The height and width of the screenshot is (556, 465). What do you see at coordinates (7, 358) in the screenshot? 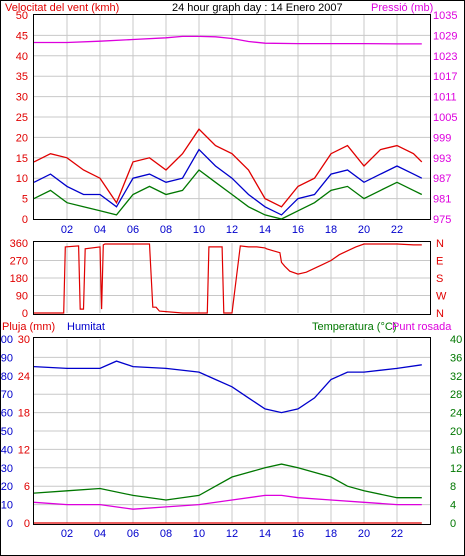
I see `rain-y-tick-label: 90` at bounding box center [7, 358].